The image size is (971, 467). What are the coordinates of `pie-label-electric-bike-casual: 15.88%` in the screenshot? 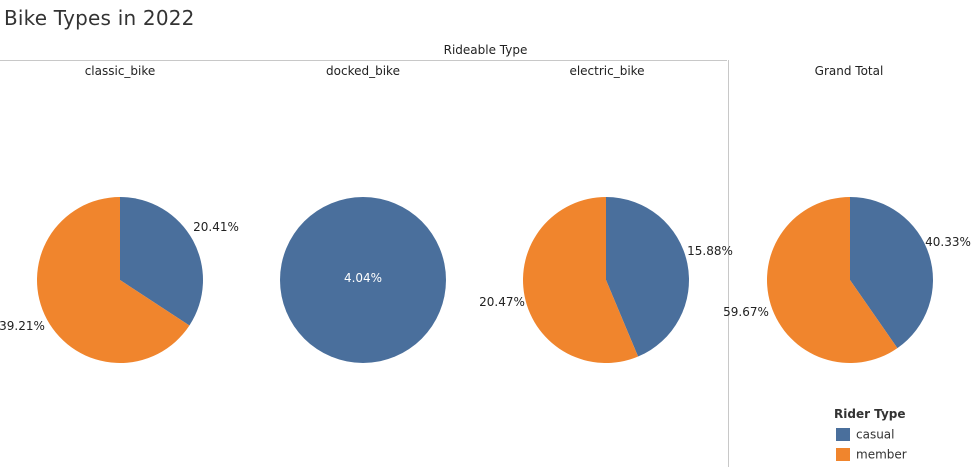 It's located at (710, 251).